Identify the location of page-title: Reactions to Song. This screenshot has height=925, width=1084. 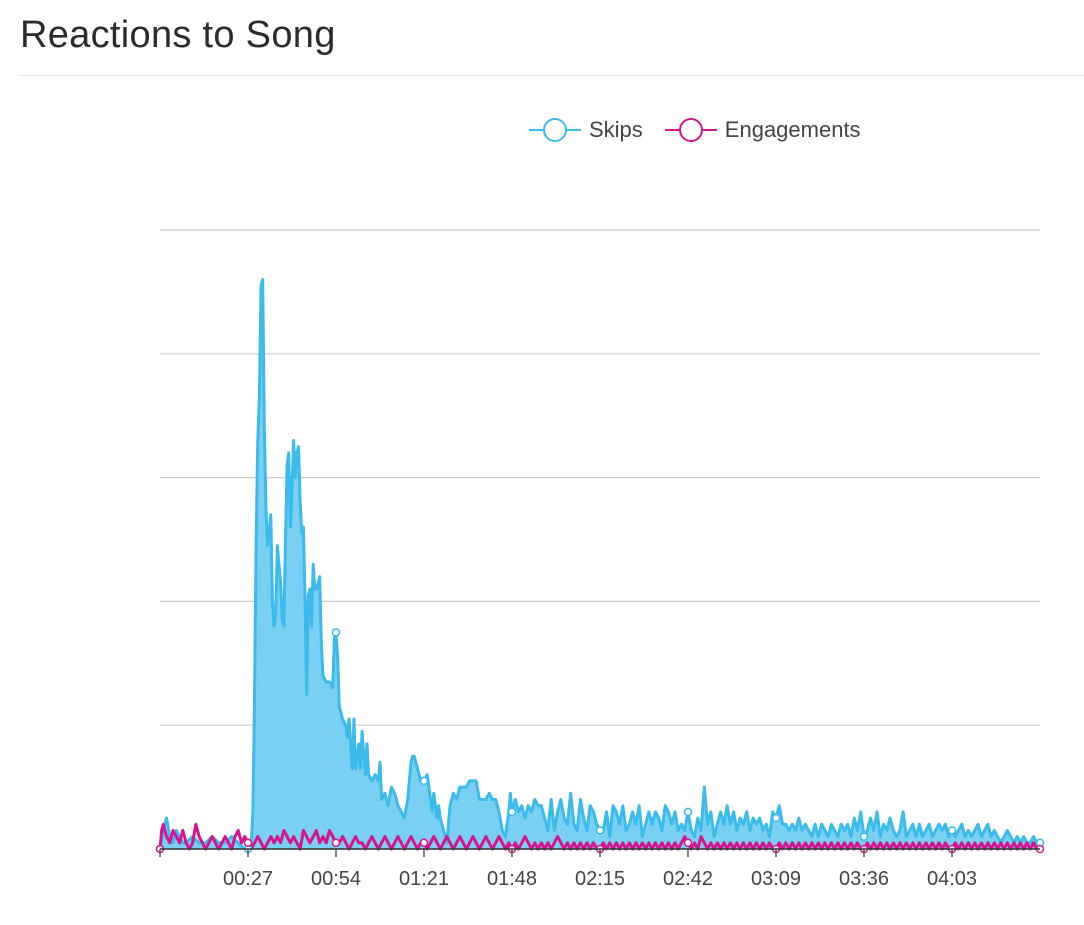
(178, 35).